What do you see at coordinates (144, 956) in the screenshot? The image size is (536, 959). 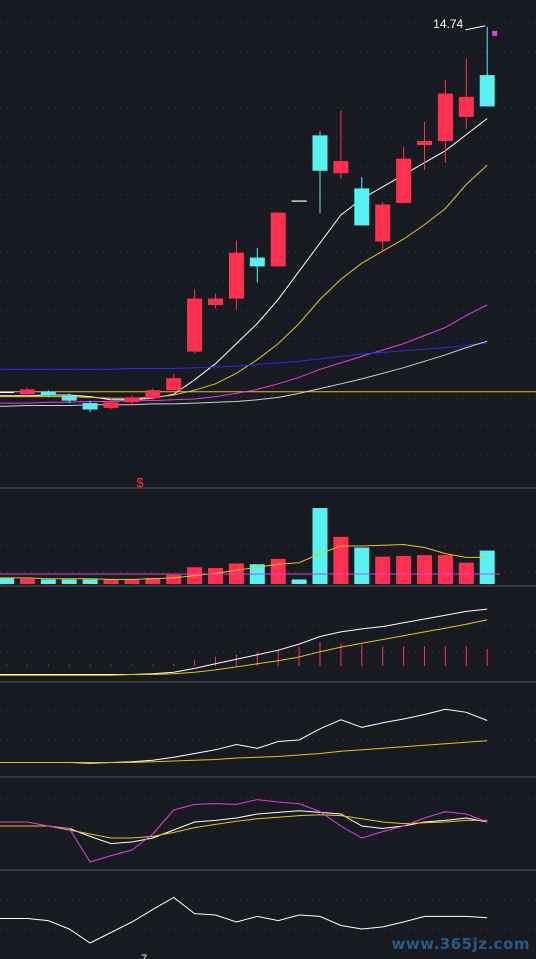 I see `x-tick-label: 7` at bounding box center [144, 956].